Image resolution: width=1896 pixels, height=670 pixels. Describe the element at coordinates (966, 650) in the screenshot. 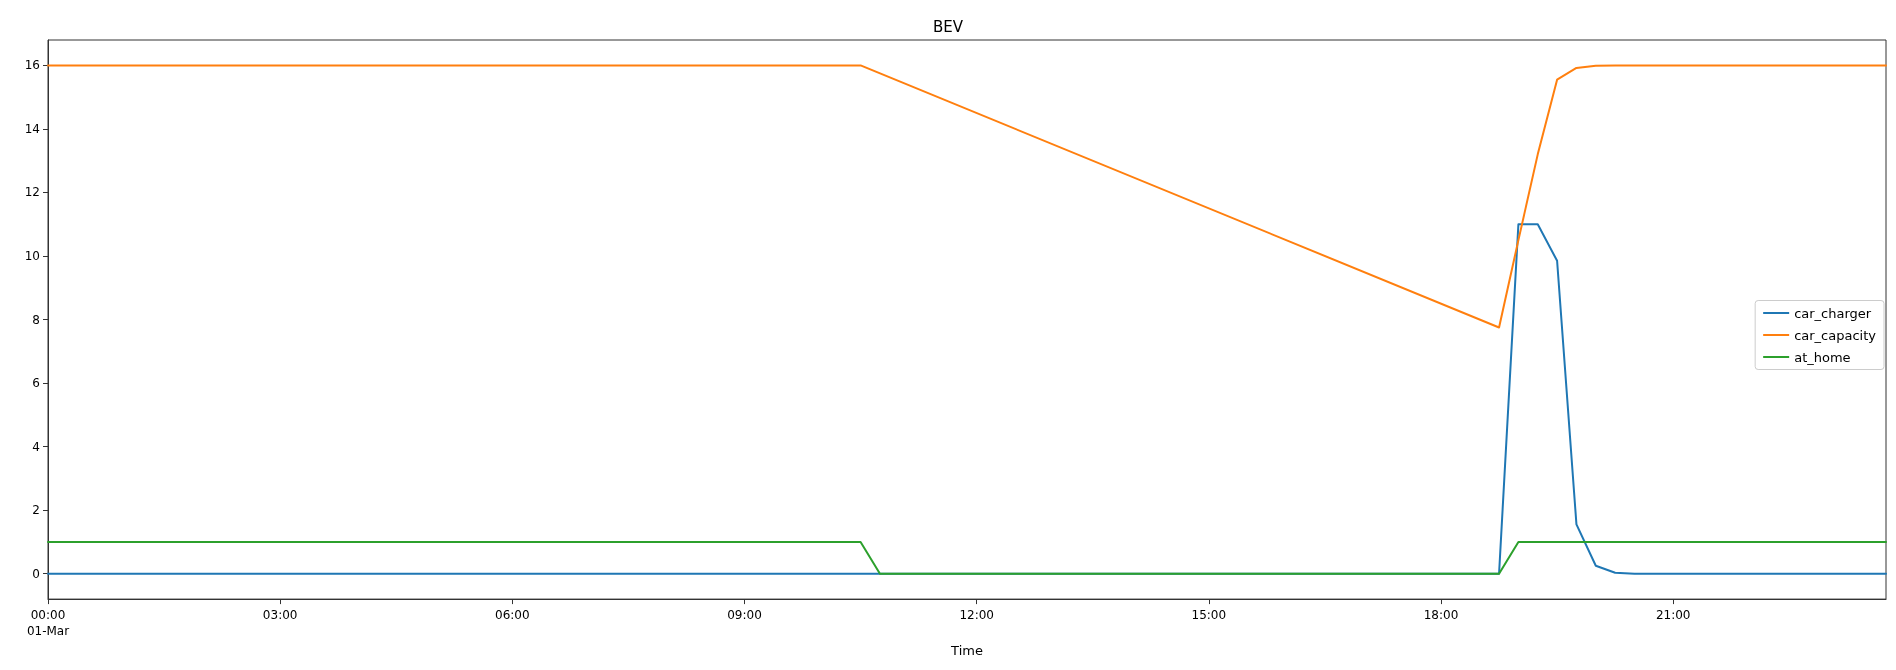

I see `x-axis-title: Time` at that location.